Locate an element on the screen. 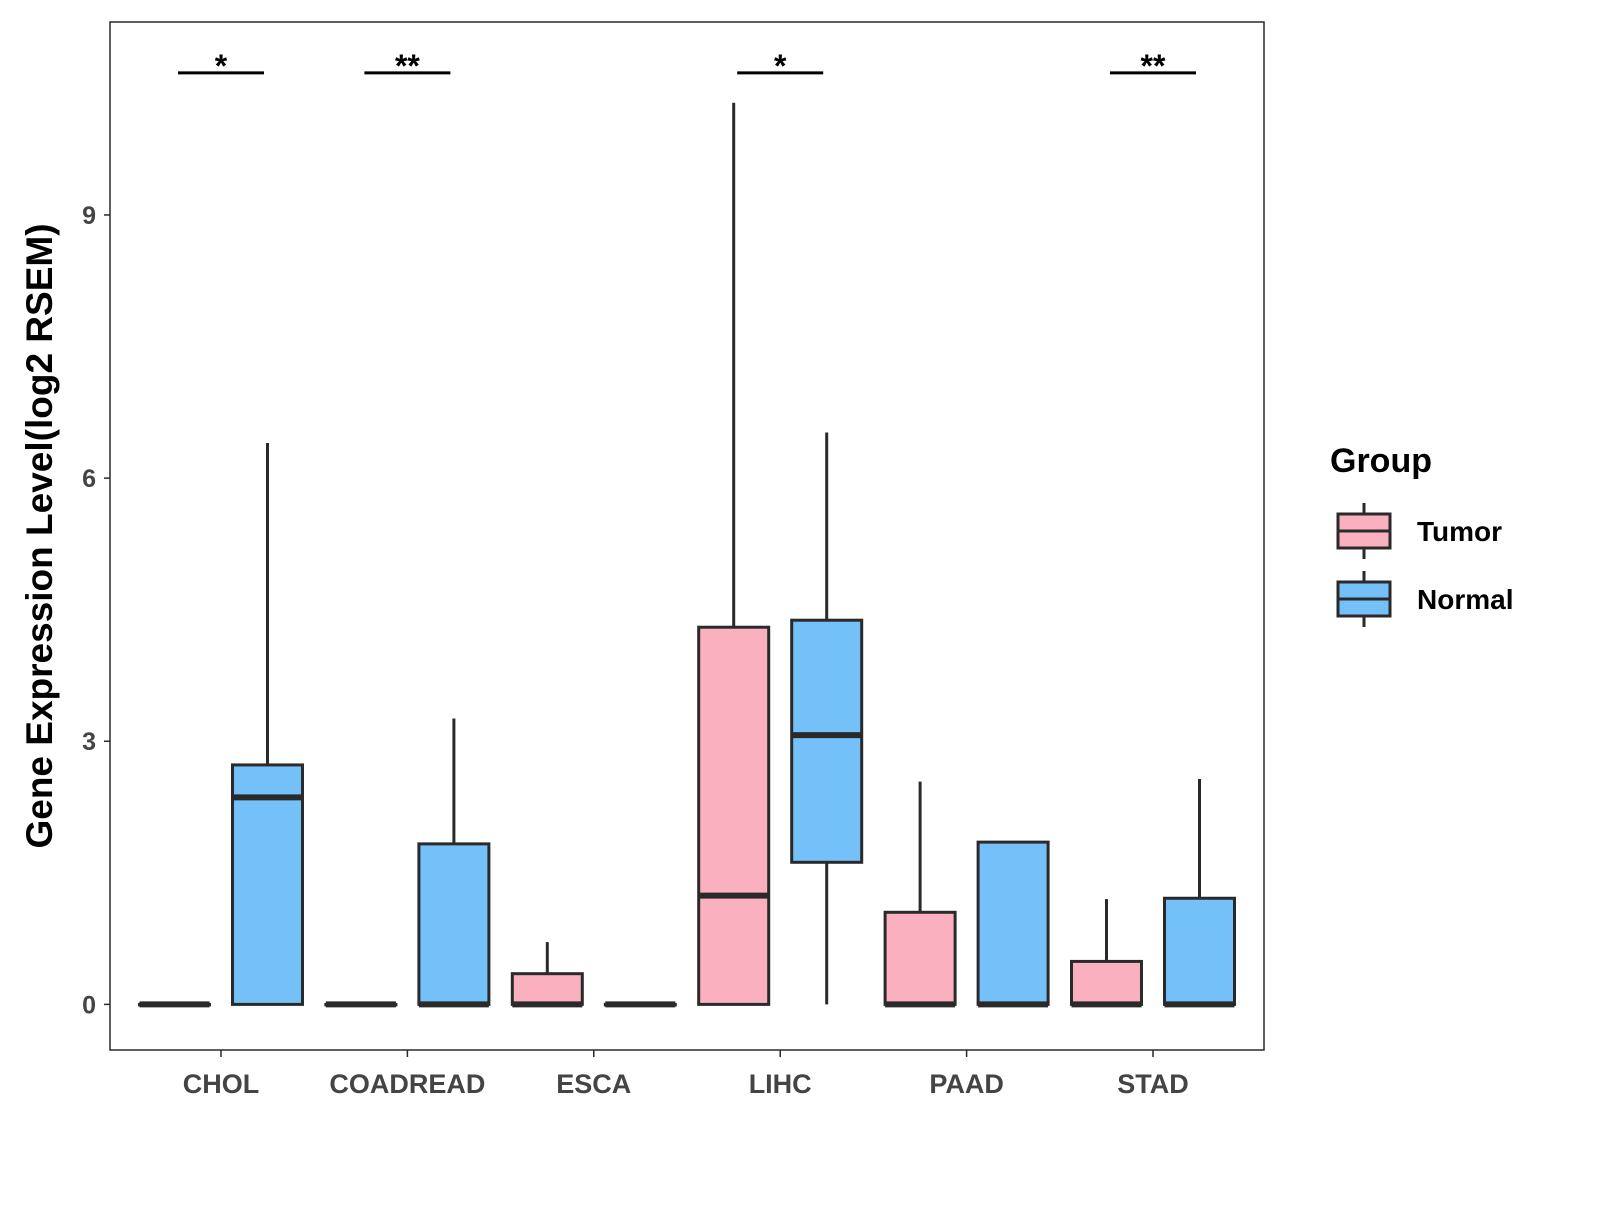  box-normal-paad is located at coordinates (1013, 924).